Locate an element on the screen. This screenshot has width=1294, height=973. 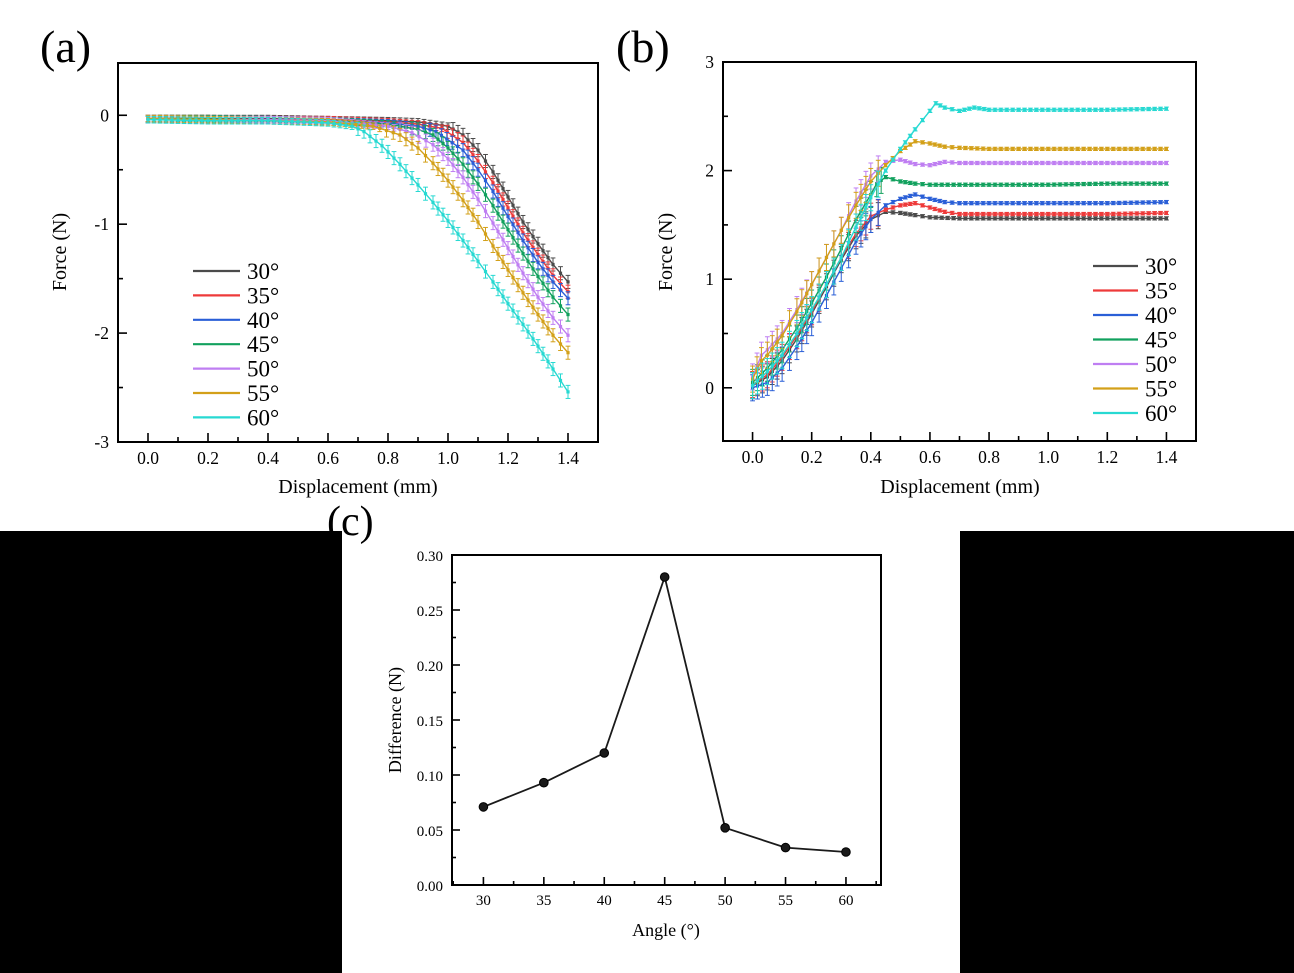
y-tick-label: 1 is located at coordinates (709, 279).